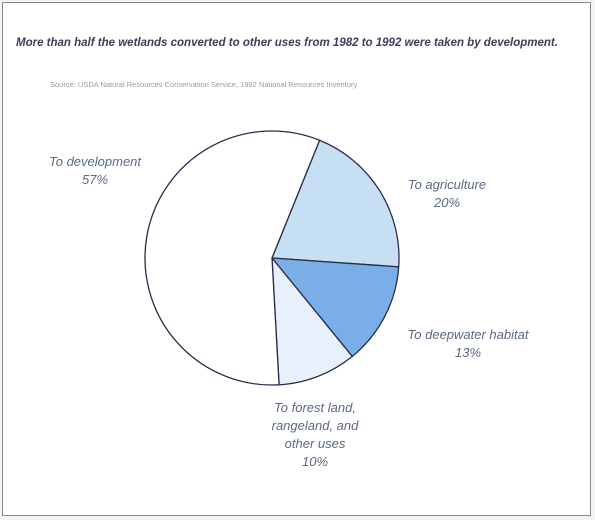 The width and height of the screenshot is (595, 520). I want to click on slice-name-label: other uses, so click(315, 443).